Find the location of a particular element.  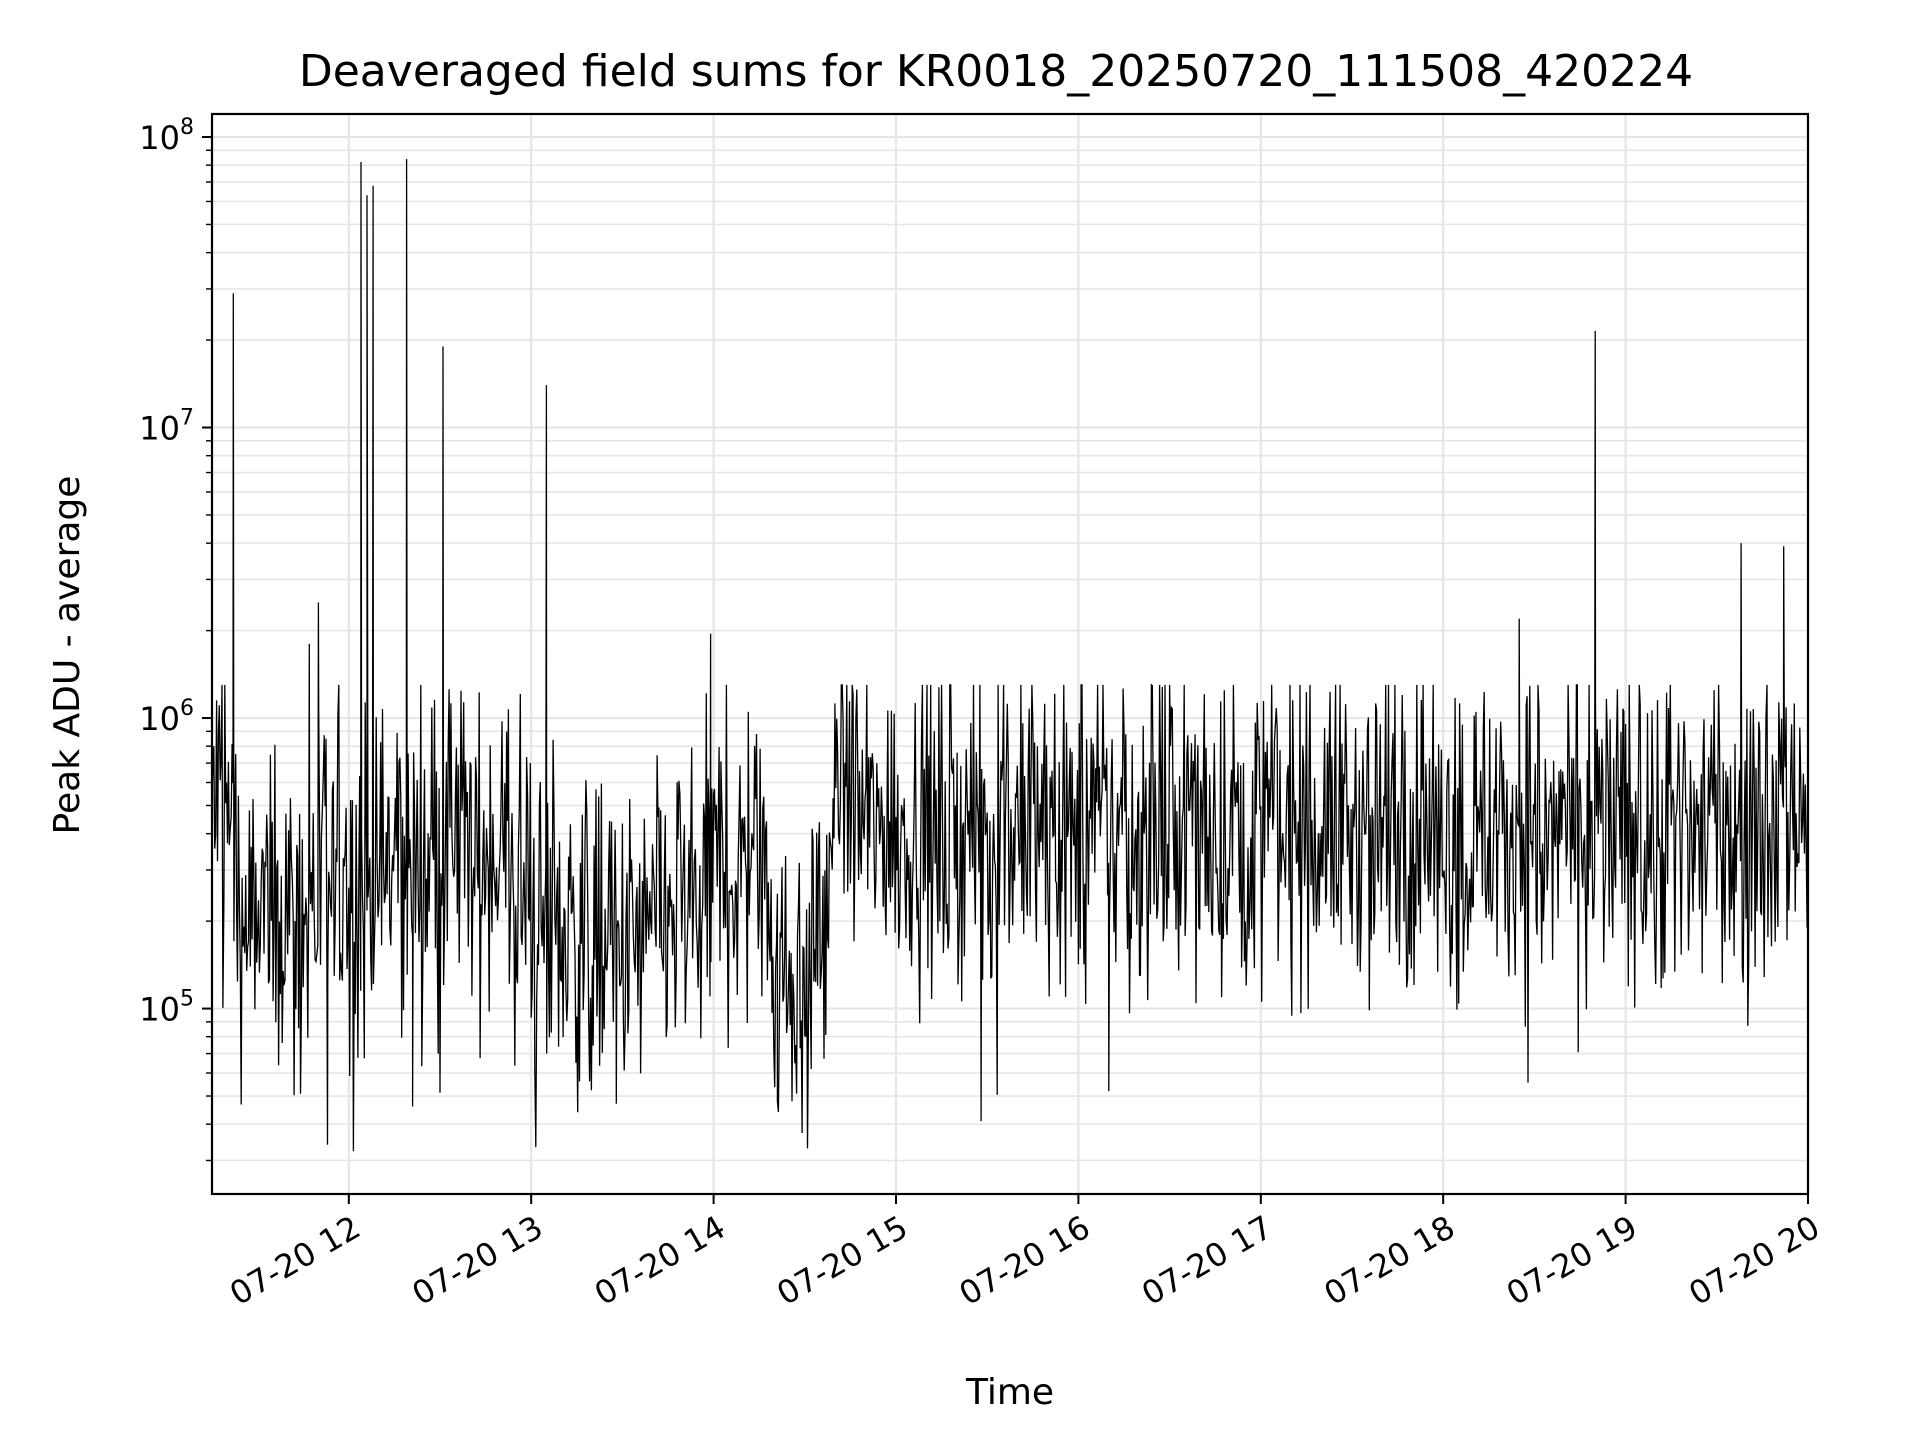

y-tick-exponent: 8 is located at coordinates (187, 127).